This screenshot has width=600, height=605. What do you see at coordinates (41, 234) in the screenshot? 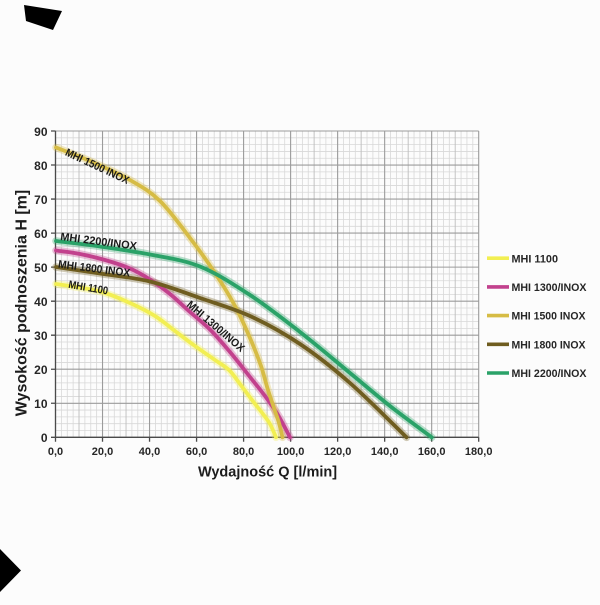
I see `svg-text: 60` at bounding box center [41, 234].